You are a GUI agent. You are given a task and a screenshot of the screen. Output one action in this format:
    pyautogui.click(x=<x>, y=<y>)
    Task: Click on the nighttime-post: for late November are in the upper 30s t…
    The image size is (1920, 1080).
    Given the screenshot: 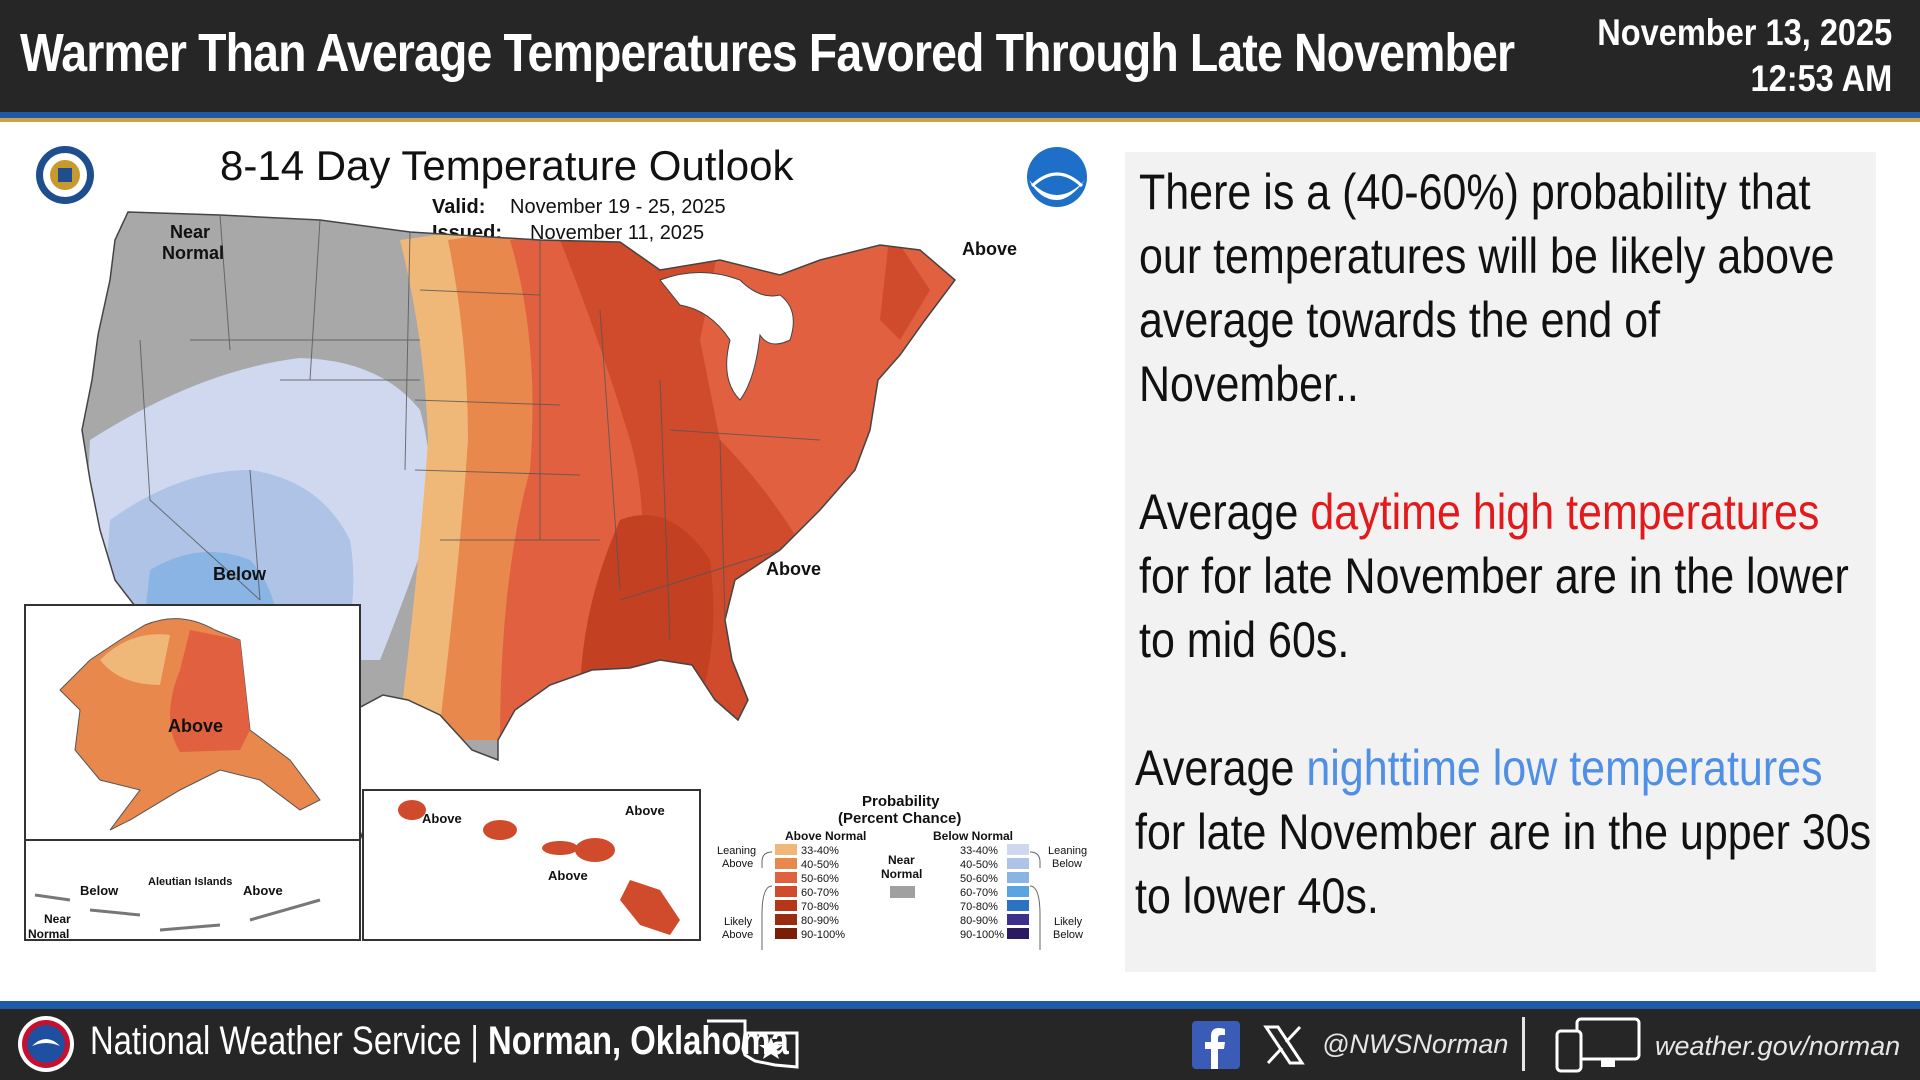 What is the action you would take?
    pyautogui.click(x=1503, y=864)
    